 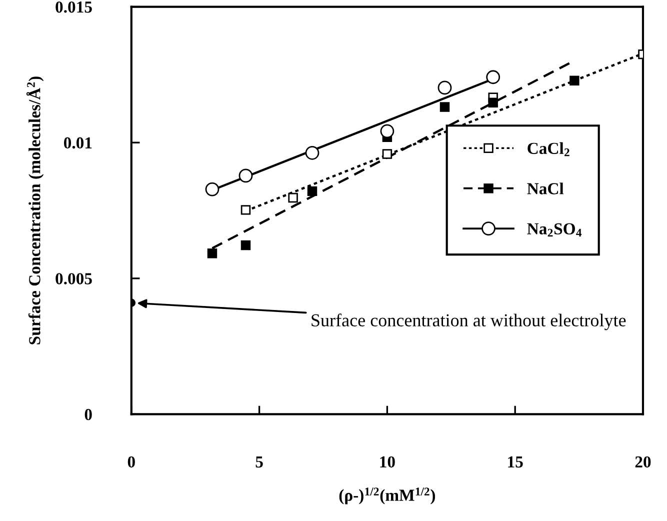 I want to click on x-tick-label: 5, so click(x=259, y=462).